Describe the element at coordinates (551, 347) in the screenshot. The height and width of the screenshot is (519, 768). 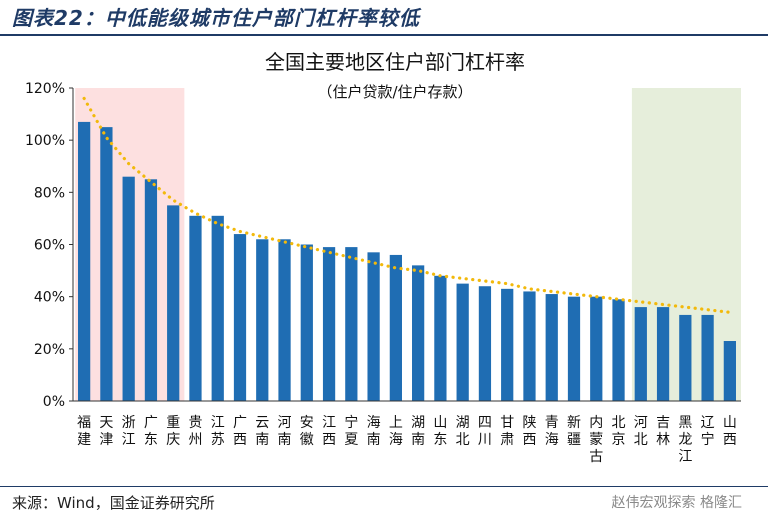
I see `bar-青海` at that location.